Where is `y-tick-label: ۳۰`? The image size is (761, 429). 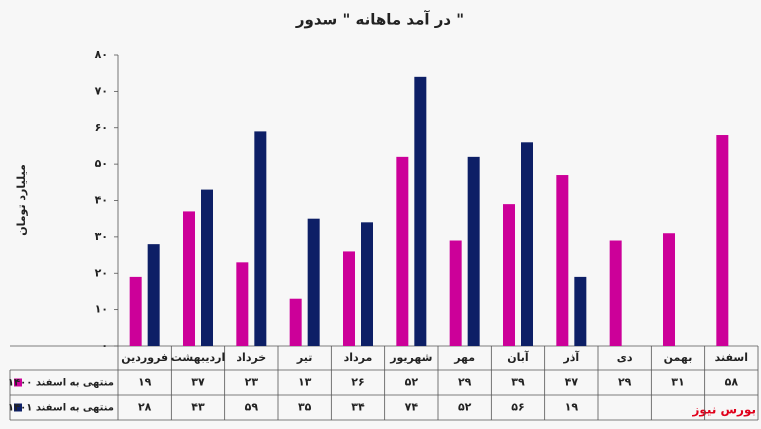 y-tick-label: ۳۰ is located at coordinates (101, 236).